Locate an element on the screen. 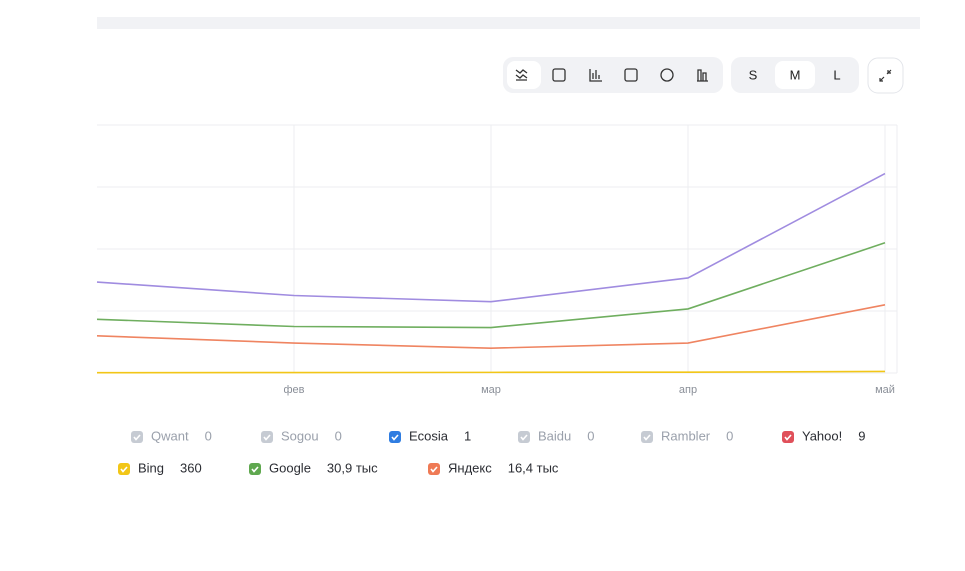 Image resolution: width=965 pixels, height=571 pixels. legend-name: Google is located at coordinates (290, 467).